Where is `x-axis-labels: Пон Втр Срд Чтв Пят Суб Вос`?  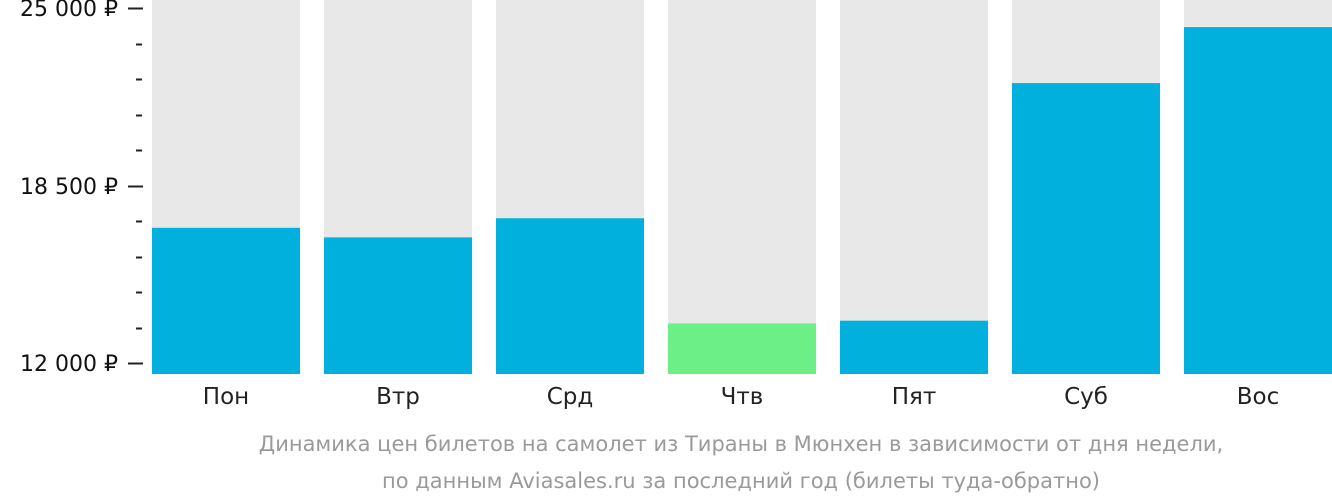 x-axis-labels: Пон Втр Срд Чтв Пят Суб Вос is located at coordinates (741, 397).